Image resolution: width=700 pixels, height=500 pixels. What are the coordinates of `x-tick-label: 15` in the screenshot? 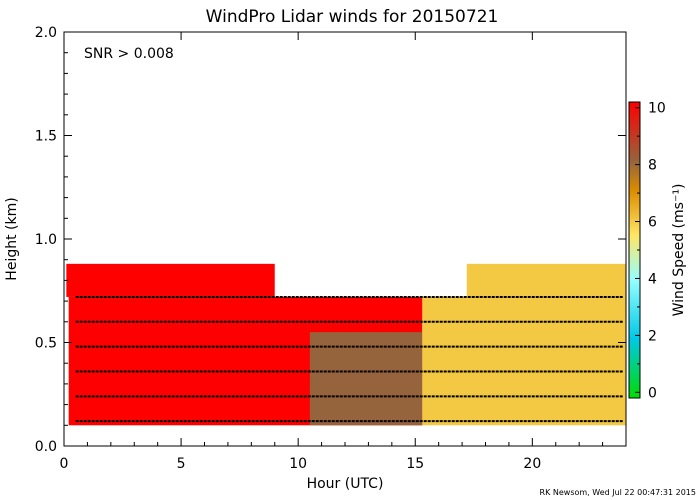 It's located at (415, 464).